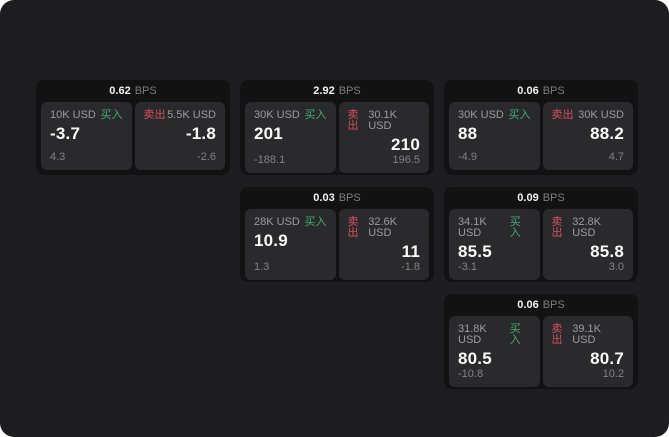  I want to click on sell-meta-row: 卖出 30.1K USD, so click(384, 121).